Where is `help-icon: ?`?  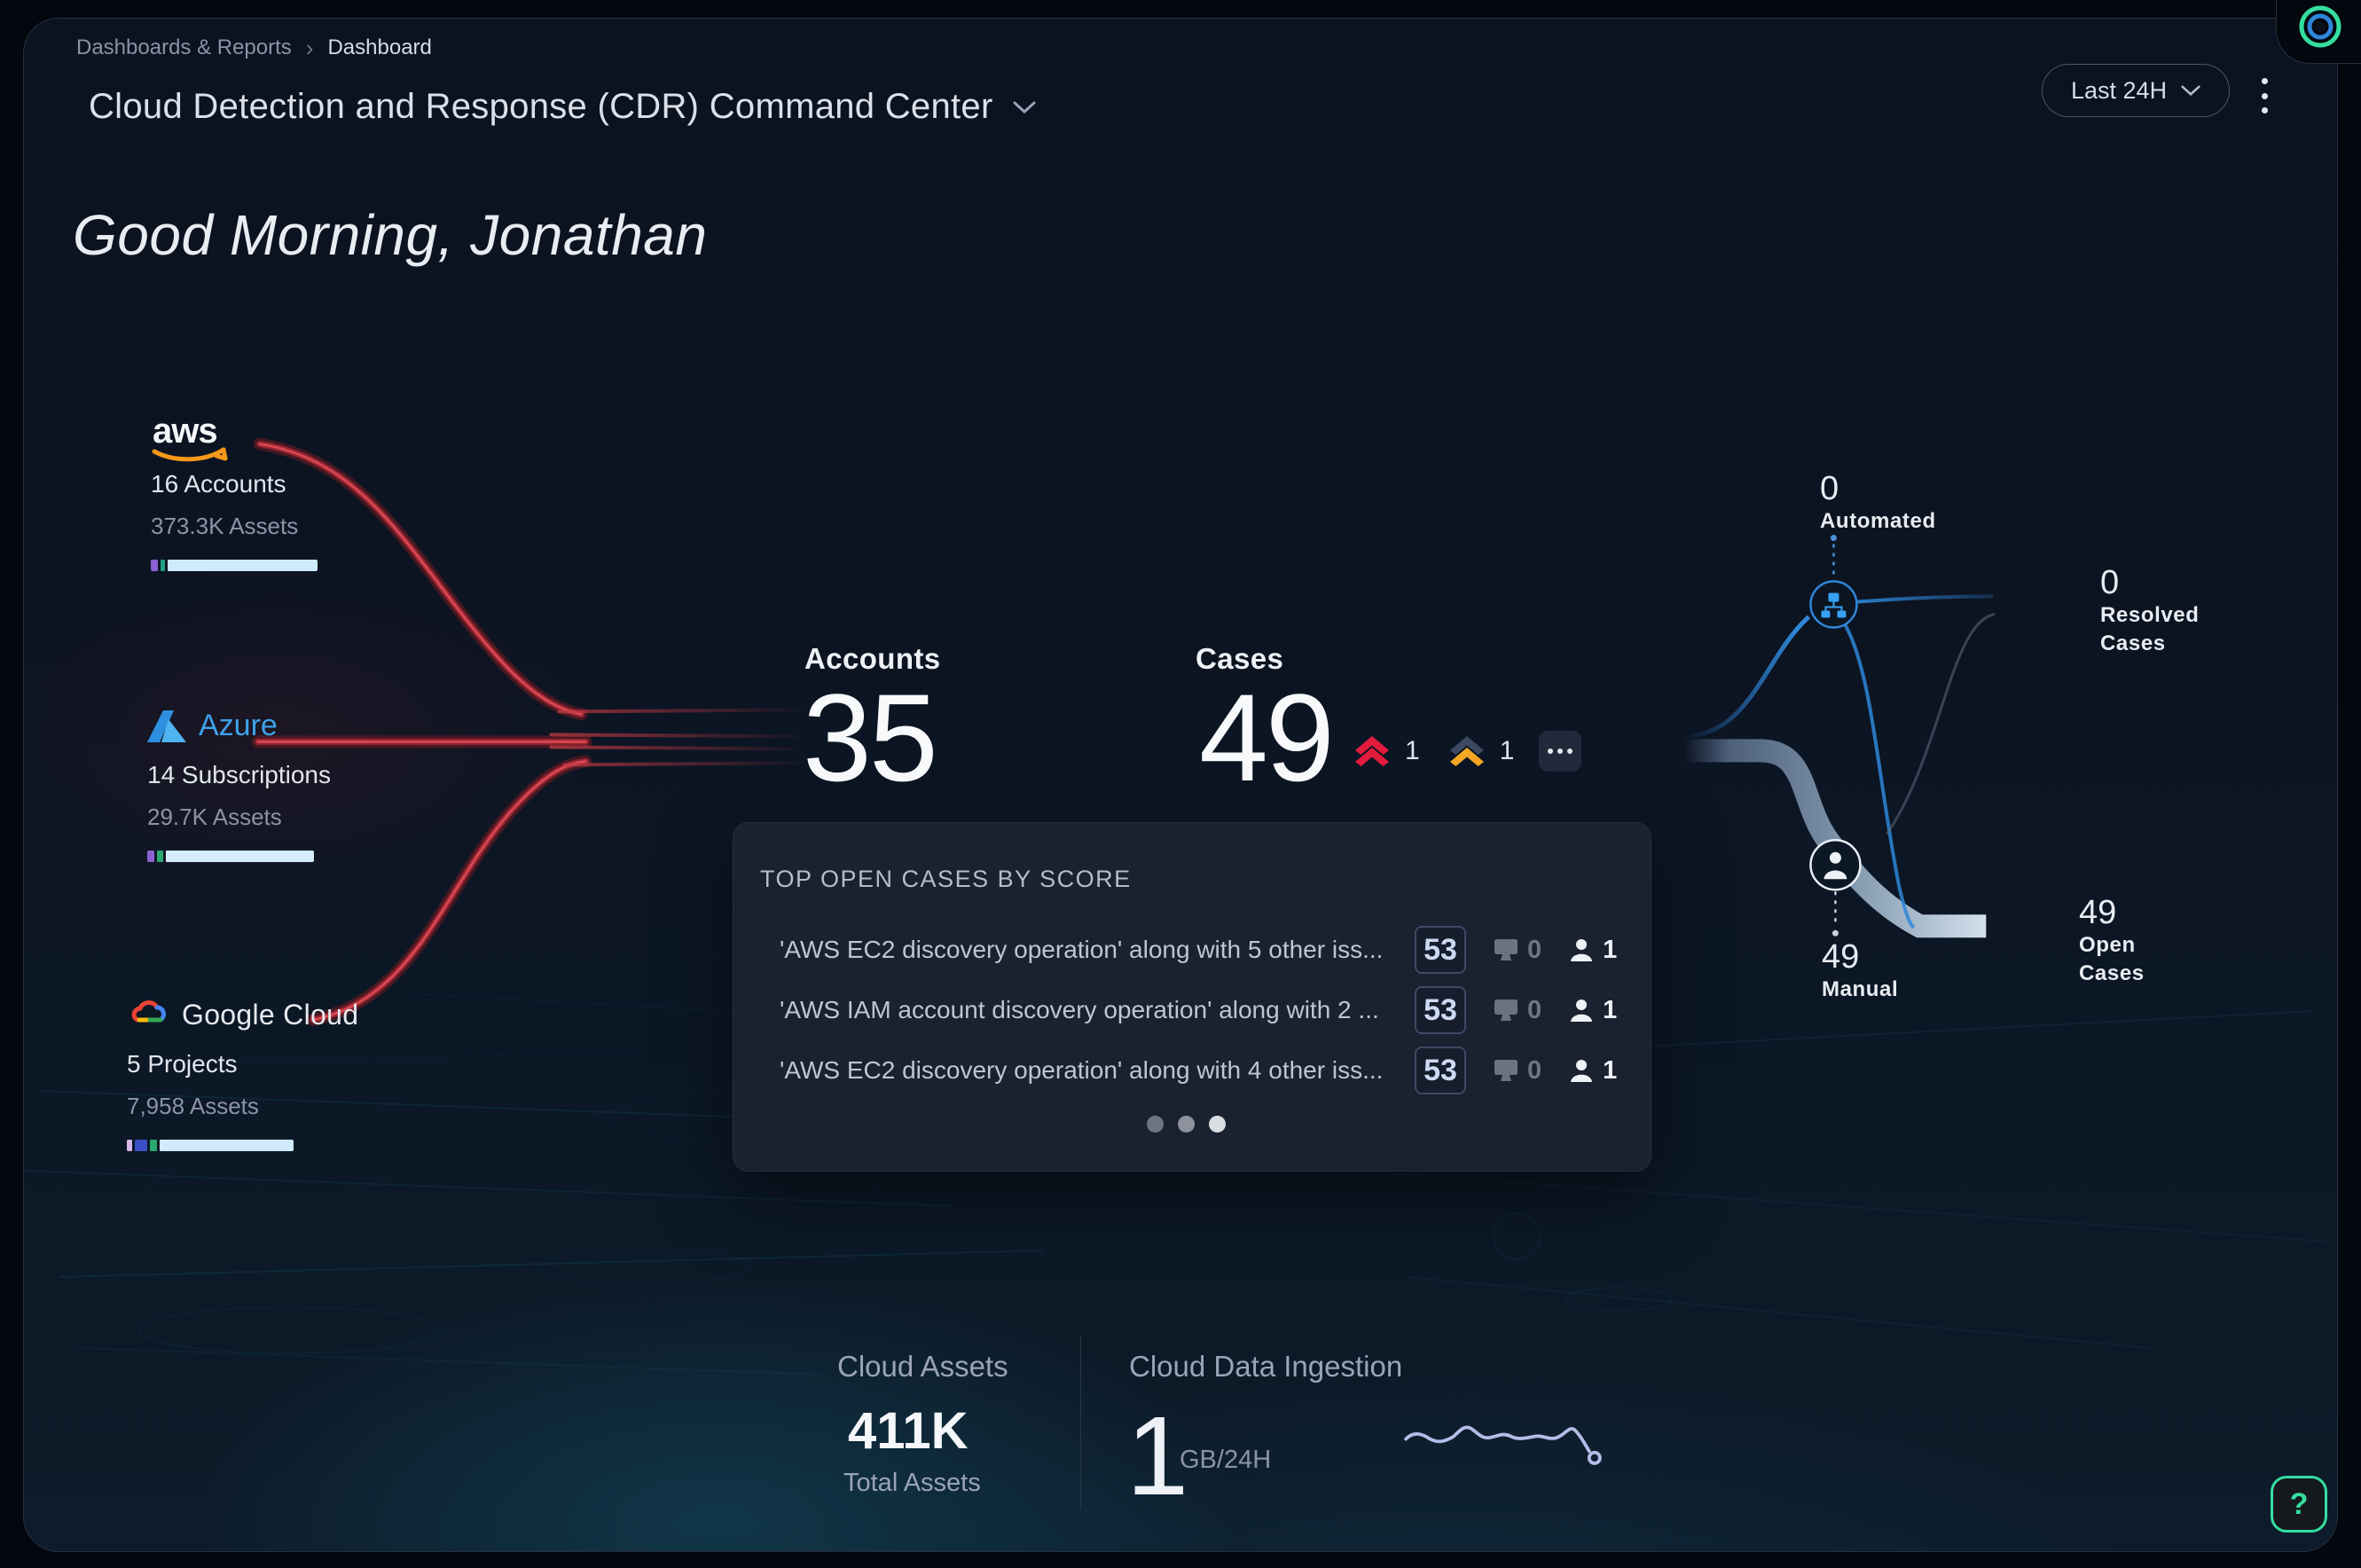 help-icon: ? is located at coordinates (2299, 1503).